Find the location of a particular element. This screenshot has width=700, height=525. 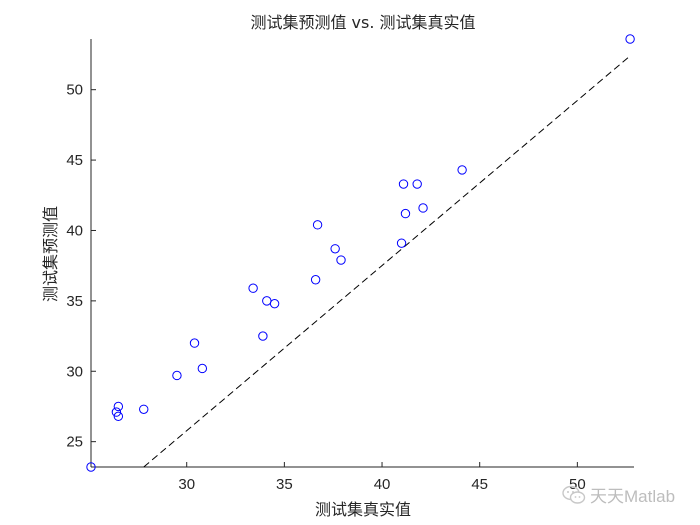

x-tick-label: 40 is located at coordinates (382, 484).